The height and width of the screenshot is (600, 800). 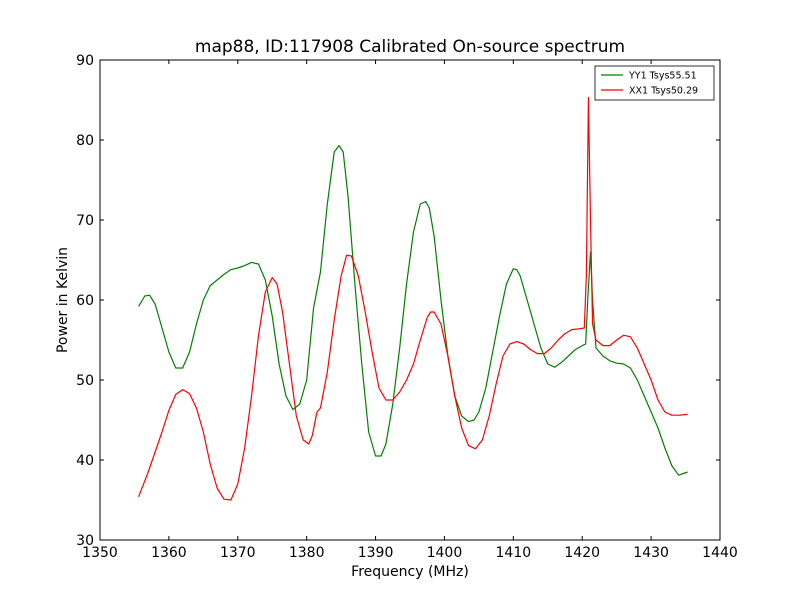 I want to click on legend-box, so click(x=654, y=83).